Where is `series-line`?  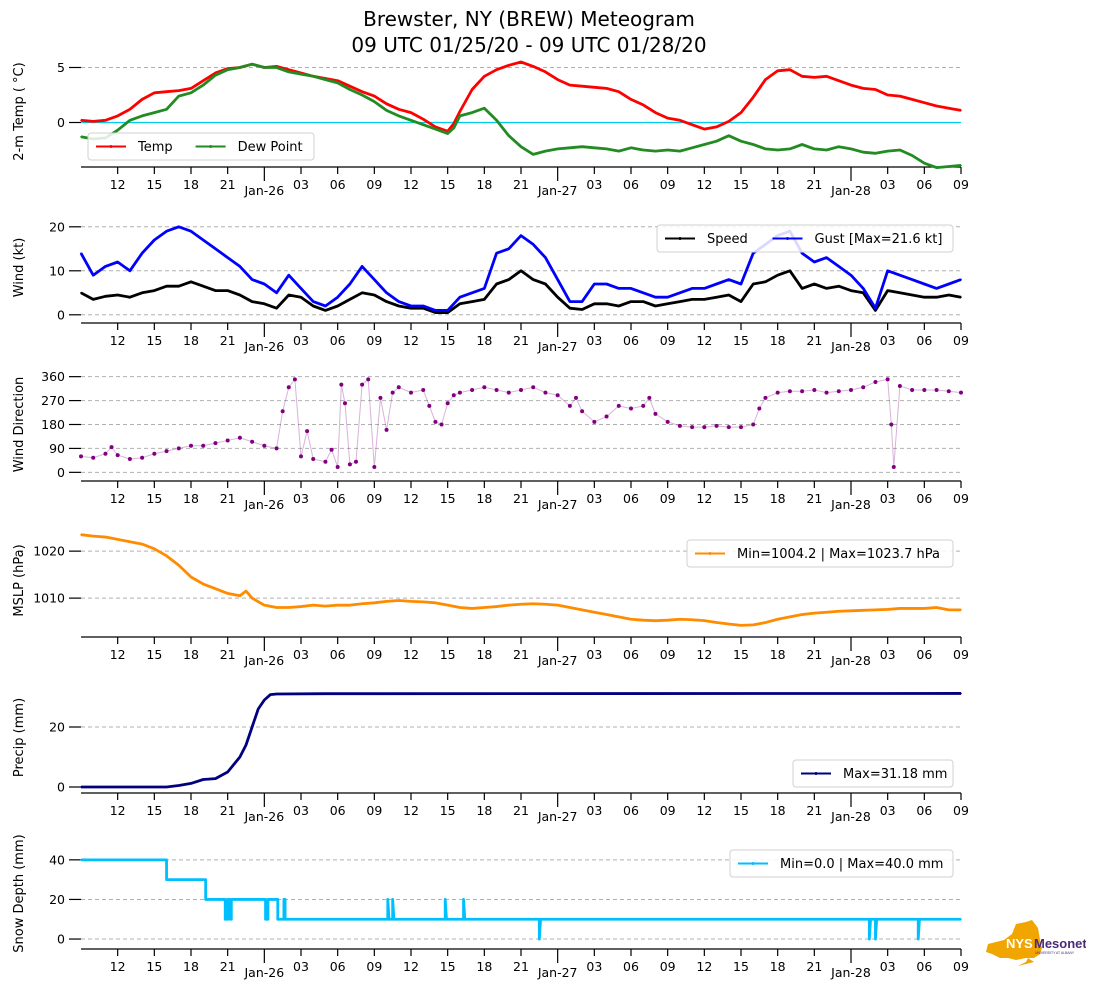
series-line is located at coordinates (520, 580).